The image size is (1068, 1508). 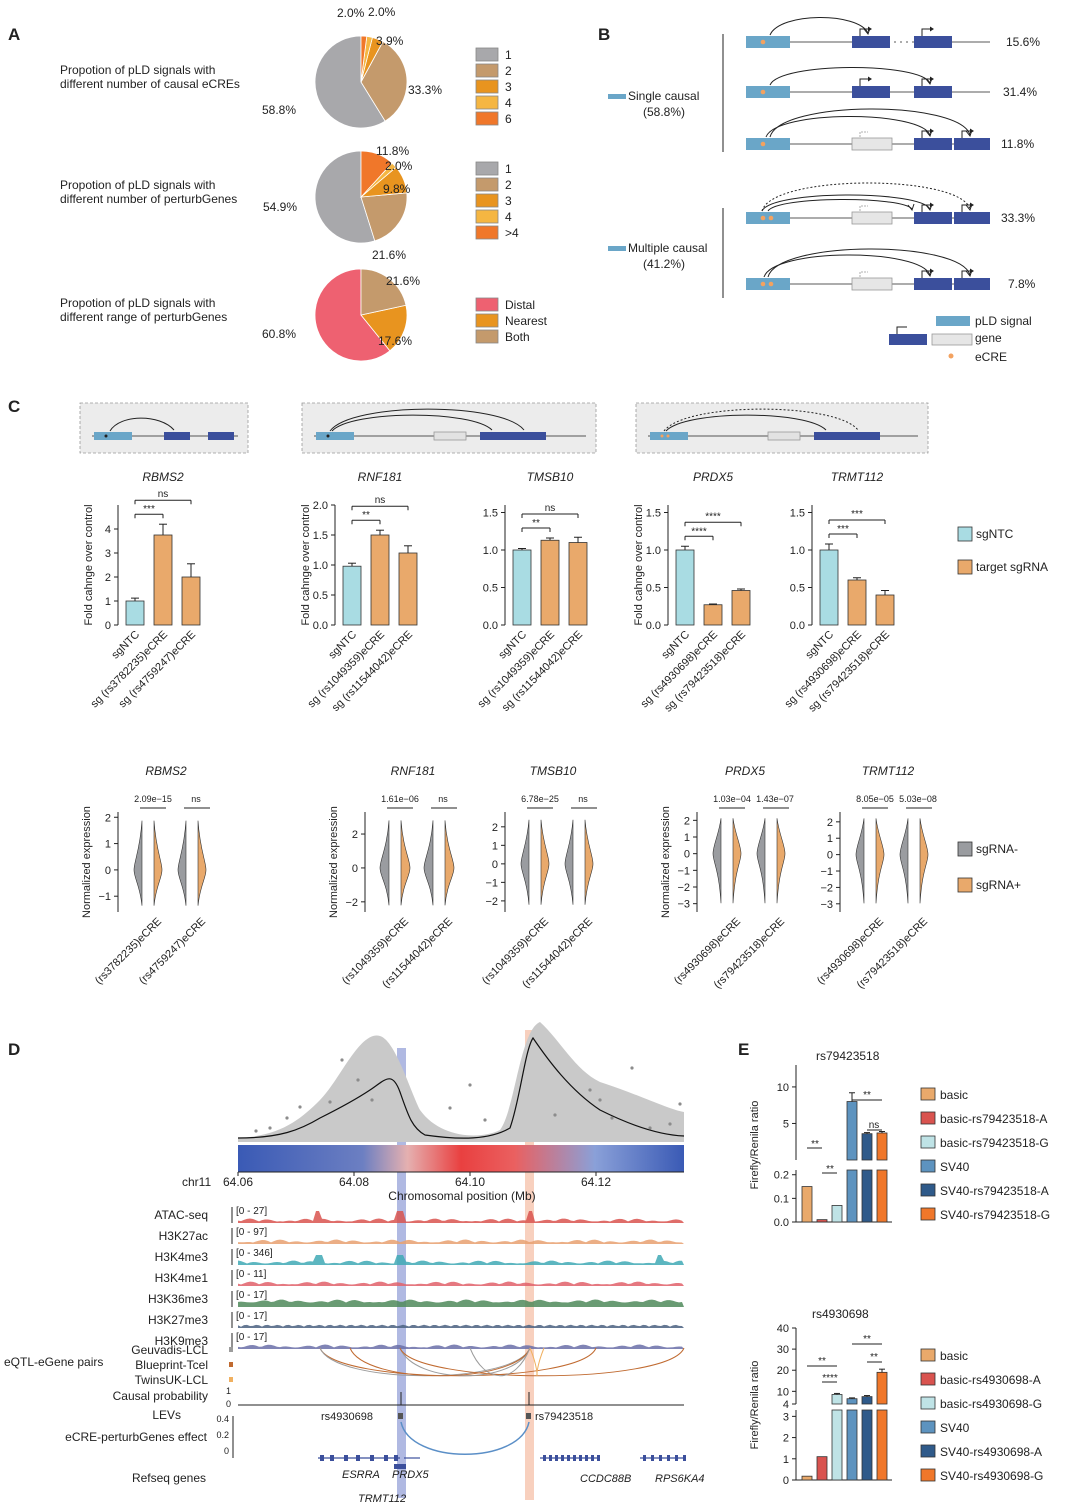 I want to click on pie-slice-label: 33.3%, so click(x=425, y=90).